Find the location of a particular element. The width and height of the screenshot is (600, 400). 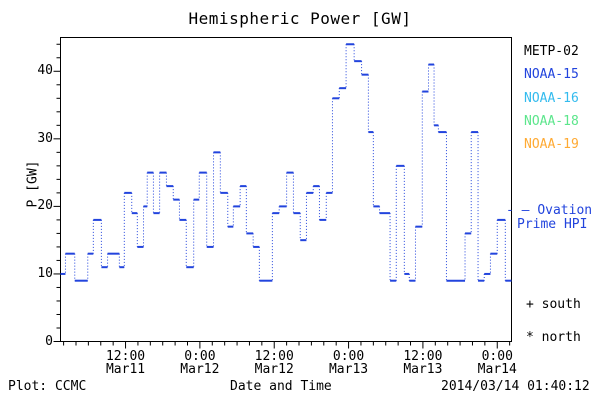

x-tick-label: 12:00 Mar12 is located at coordinates (274, 363).